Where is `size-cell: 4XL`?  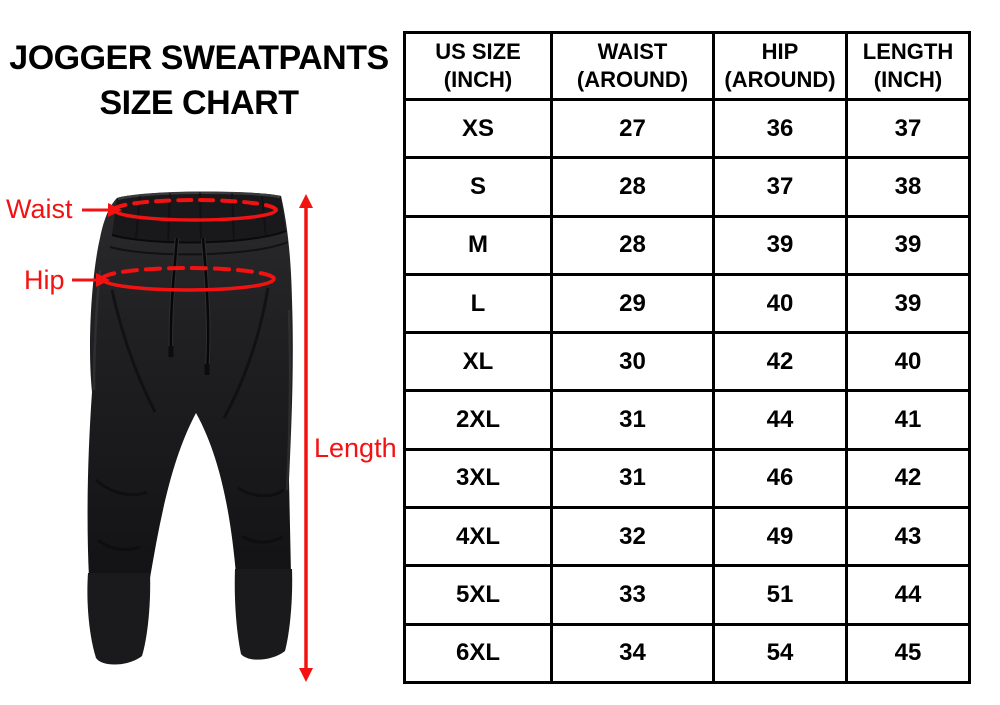
size-cell: 4XL is located at coordinates (478, 537).